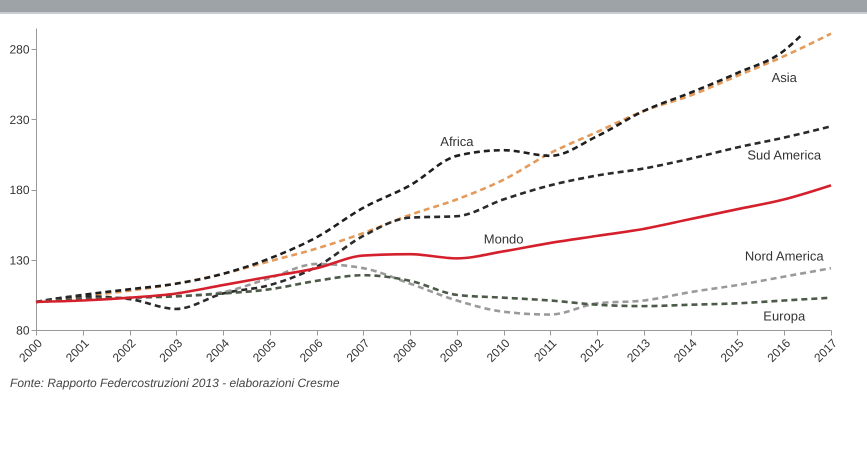  I want to click on series-label: Nord America, so click(784, 256).